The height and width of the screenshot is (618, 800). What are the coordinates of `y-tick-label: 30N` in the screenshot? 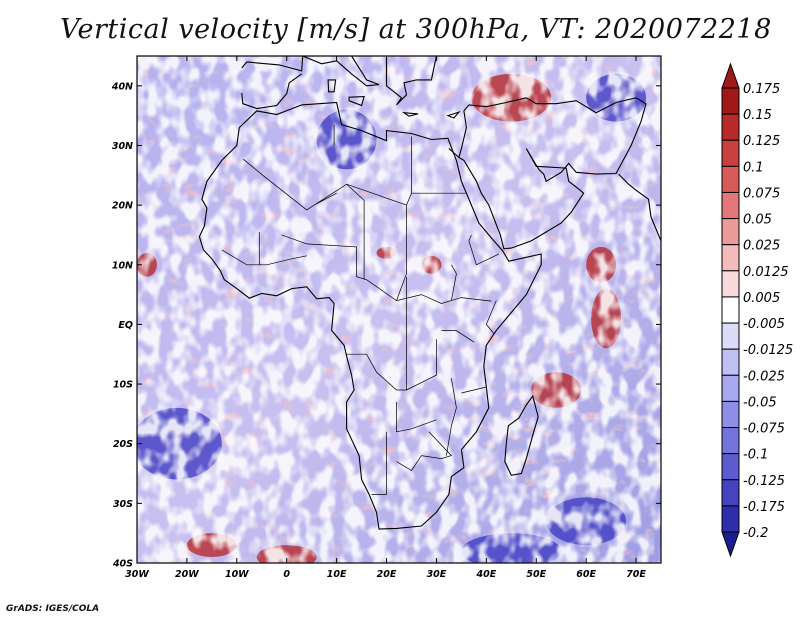 It's located at (122, 146).